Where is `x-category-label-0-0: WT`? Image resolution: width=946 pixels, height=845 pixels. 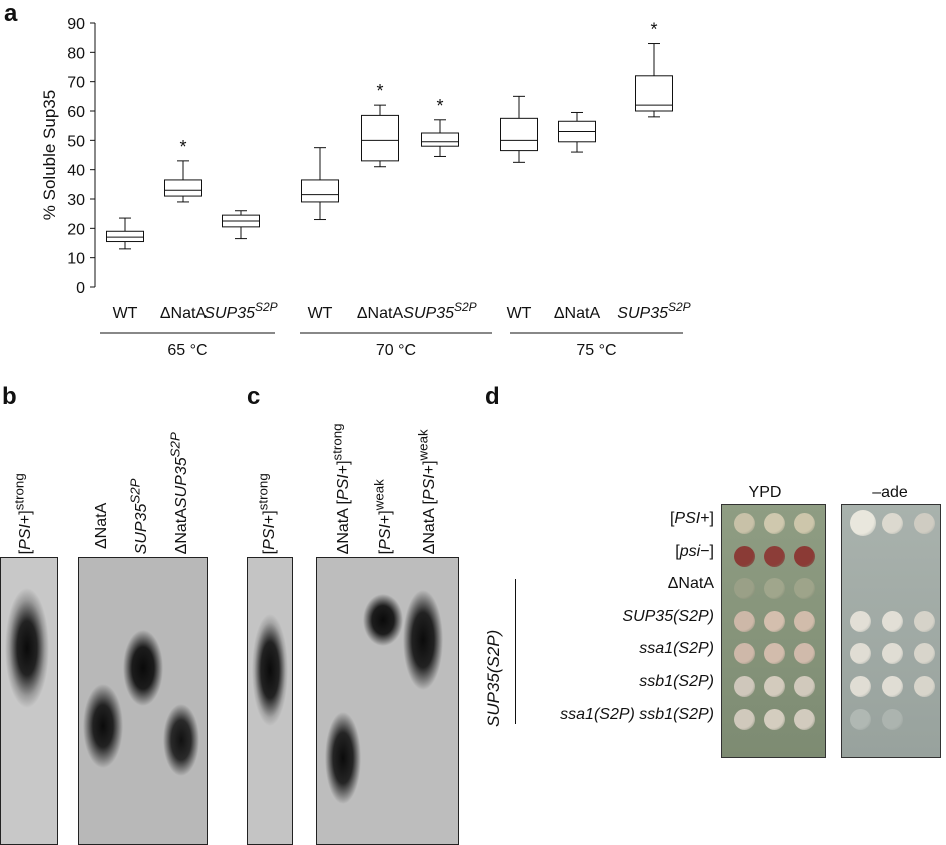
x-category-label-0-0: WT is located at coordinates (125, 313).